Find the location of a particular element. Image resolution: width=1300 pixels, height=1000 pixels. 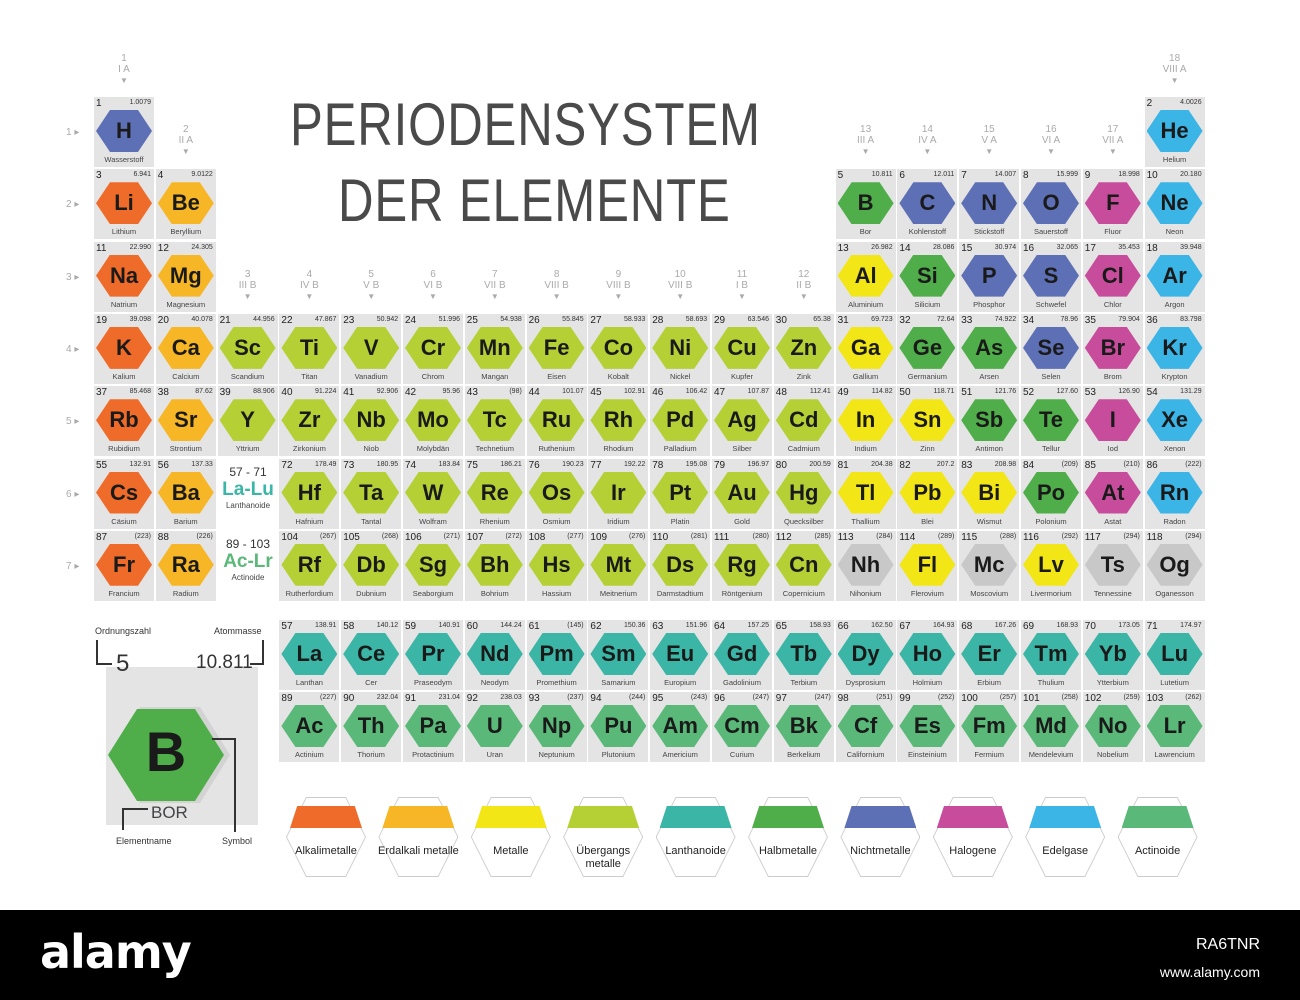

element-cell: 74 183.84 W Wolfram is located at coordinates (433, 493).